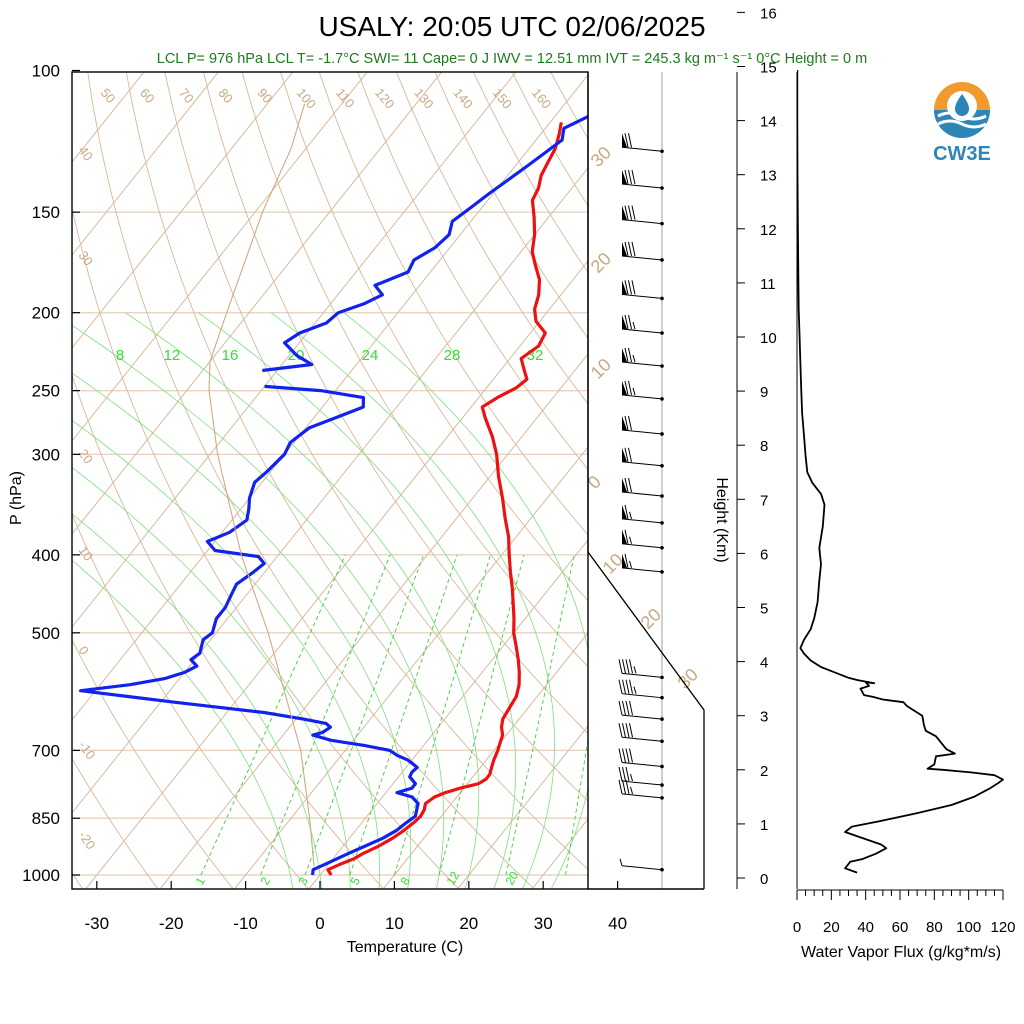 This screenshot has width=1024, height=1024. What do you see at coordinates (764, 663) in the screenshot?
I see `height-tick-label: 4` at bounding box center [764, 663].